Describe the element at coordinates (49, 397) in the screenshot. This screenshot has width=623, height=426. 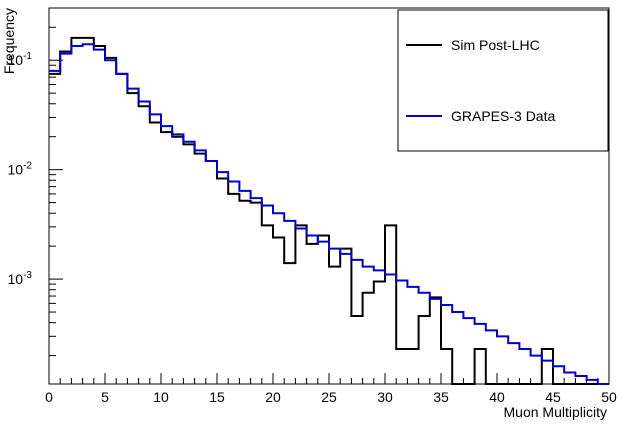
I see `x-tick-label: 0` at that location.